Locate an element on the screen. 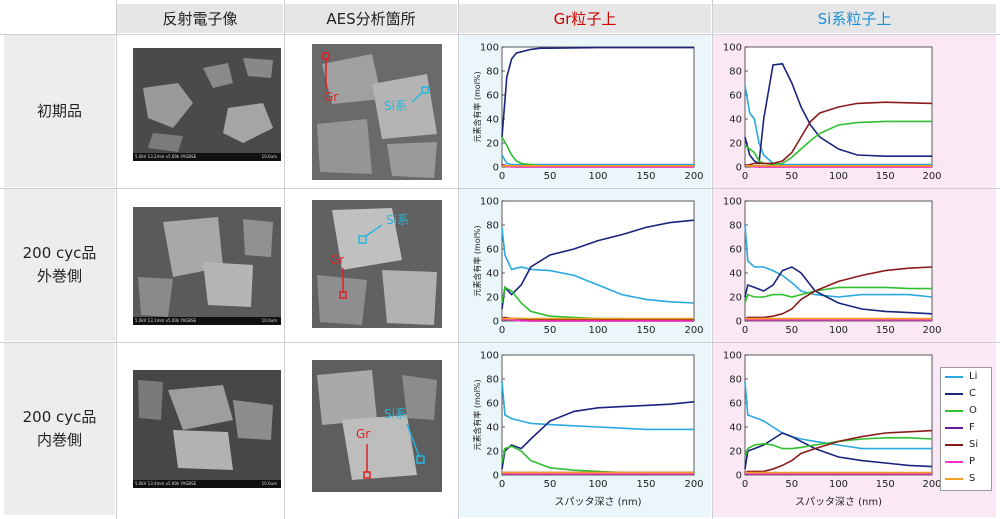 The image size is (1000, 519). legend-item: F is located at coordinates (966, 427).